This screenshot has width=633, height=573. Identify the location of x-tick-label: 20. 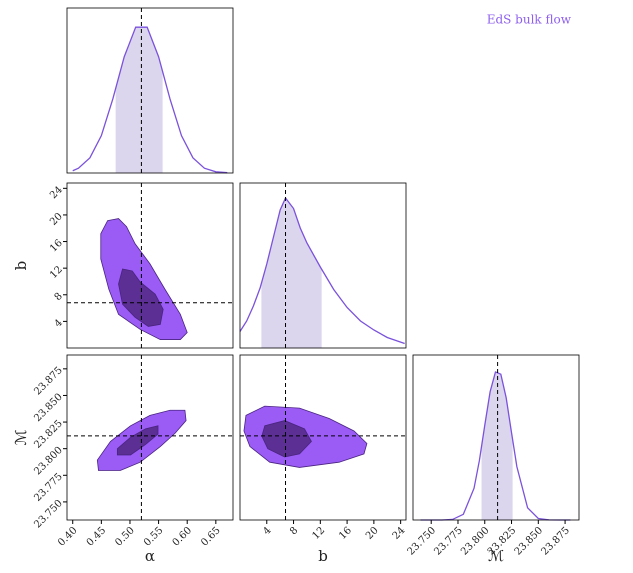
(372, 533).